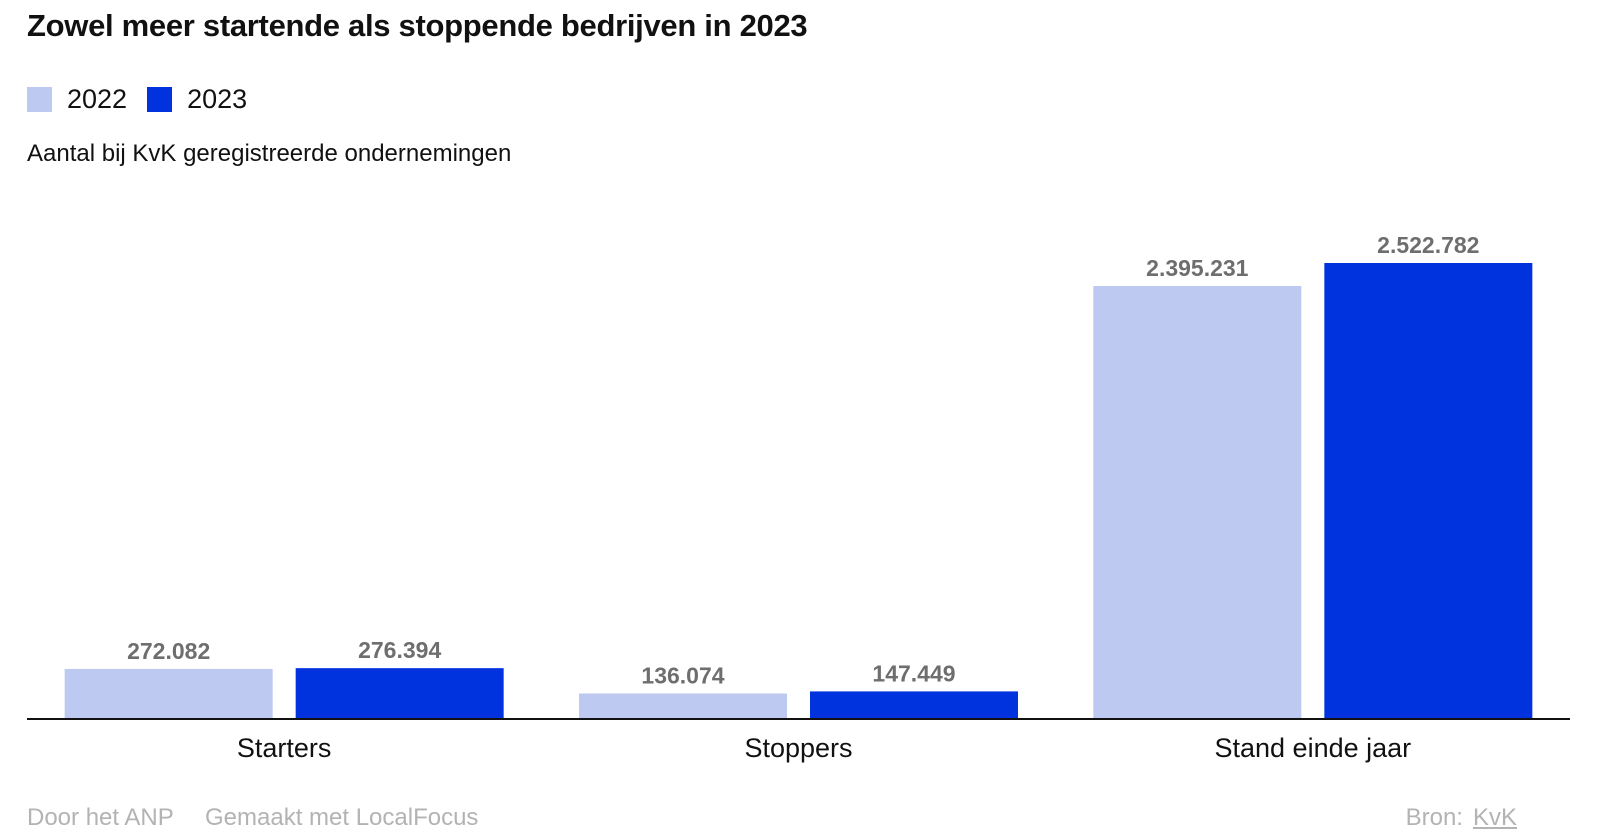 The height and width of the screenshot is (838, 1600). What do you see at coordinates (798, 748) in the screenshot?
I see `category-label-1: Stoppers` at bounding box center [798, 748].